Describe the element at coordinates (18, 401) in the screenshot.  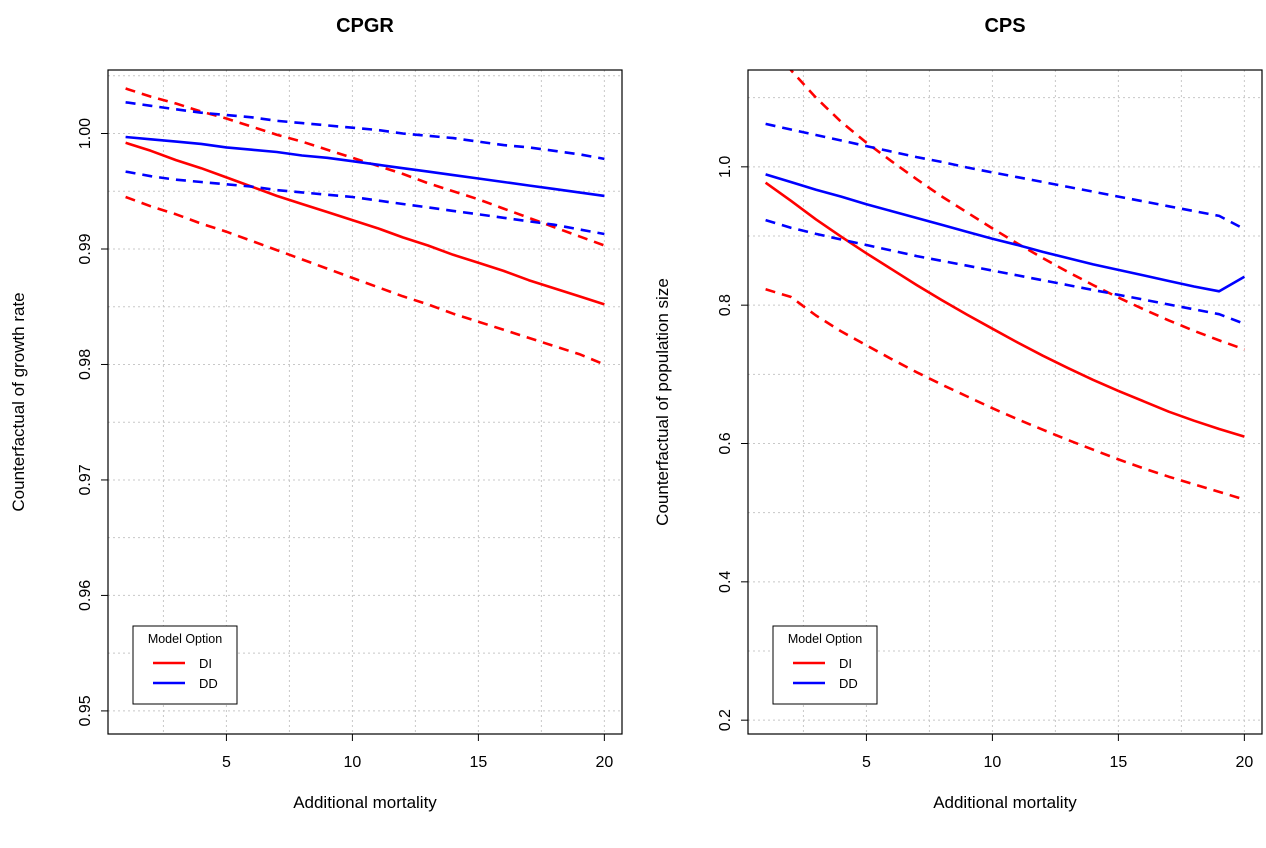
I see `y-axis-label: Counterfactual of growth rate` at that location.